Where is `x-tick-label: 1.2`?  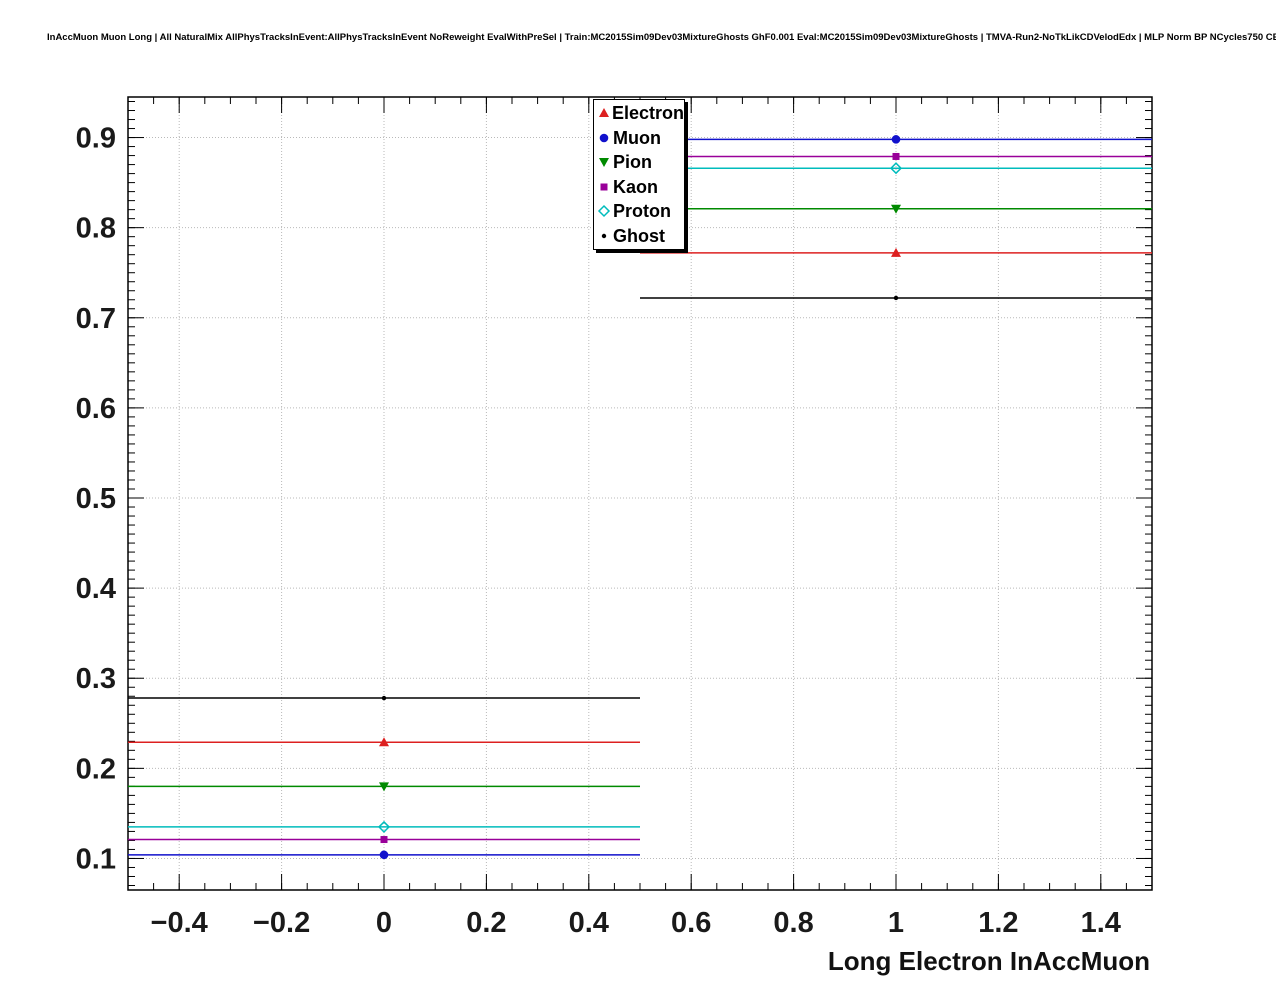
x-tick-label: 1.2 is located at coordinates (998, 923).